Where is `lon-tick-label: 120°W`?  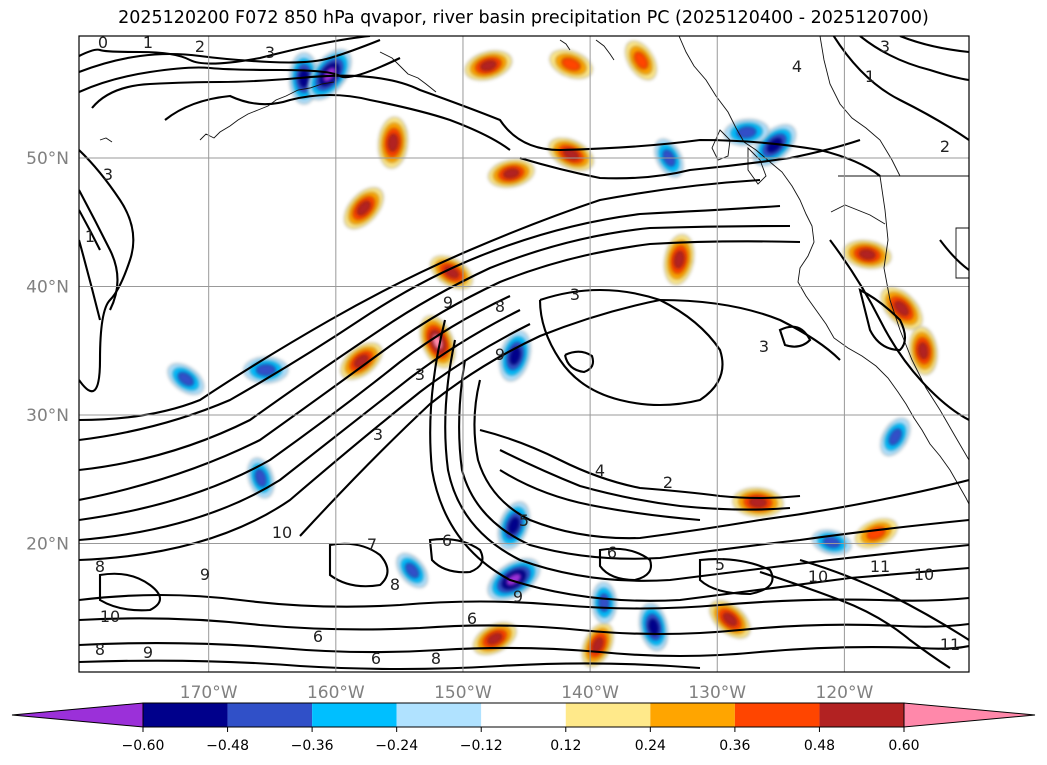 lon-tick-label: 120°W is located at coordinates (845, 693).